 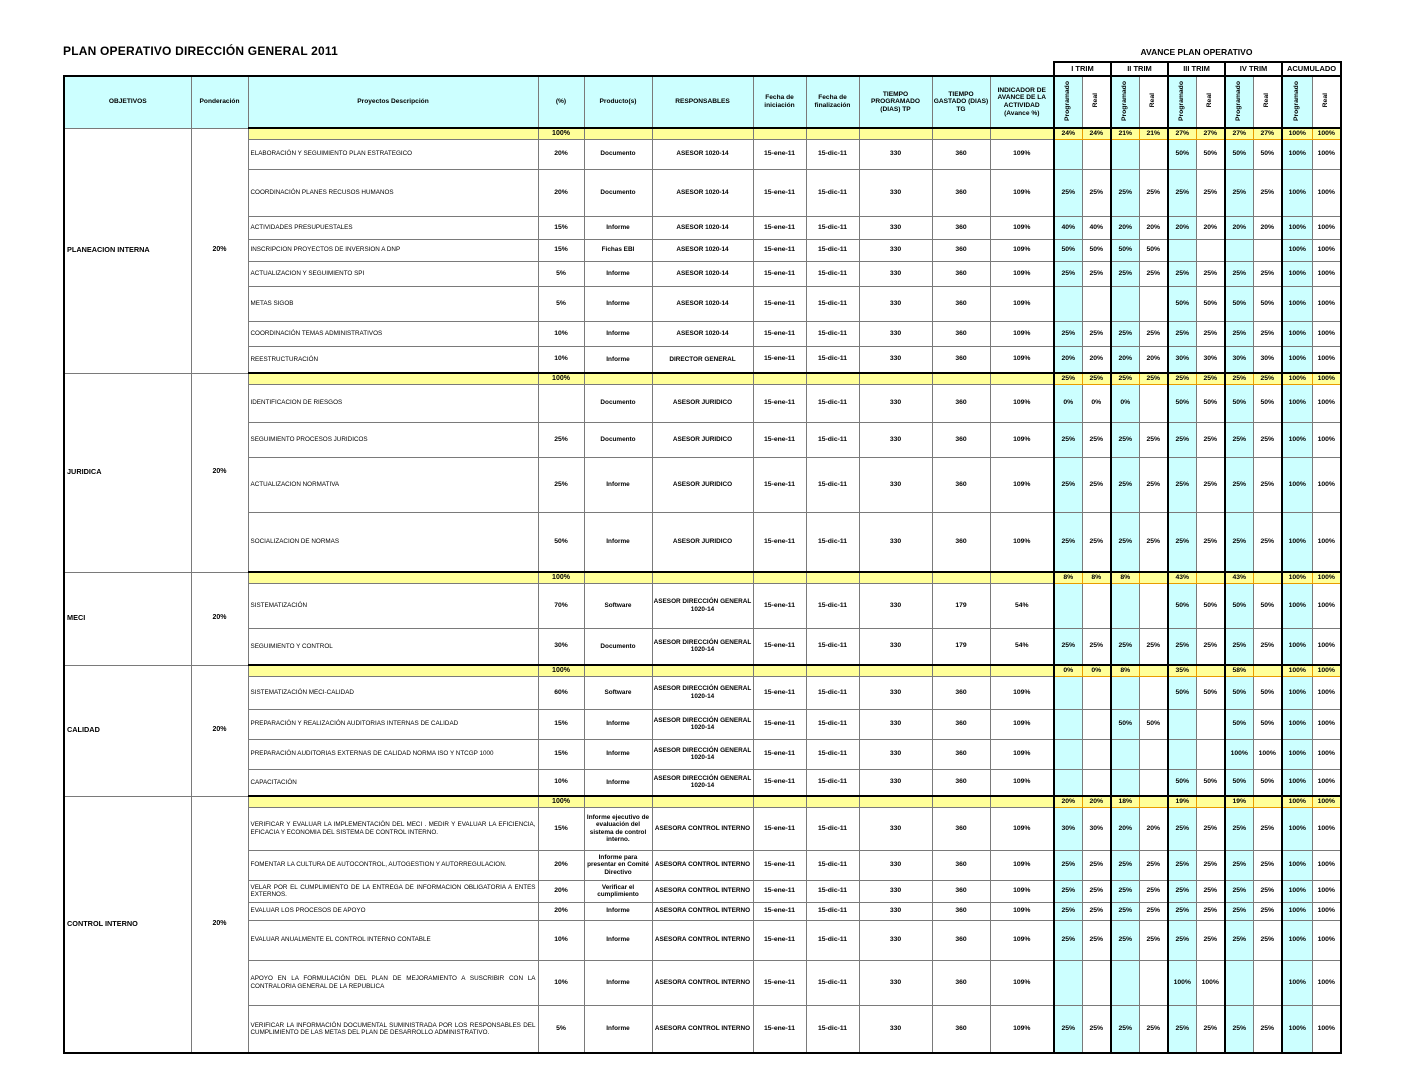 I want to click on project-description-cell: ACTUALIZACION Y SEGUIMIENTO SPI, so click(x=393, y=273).